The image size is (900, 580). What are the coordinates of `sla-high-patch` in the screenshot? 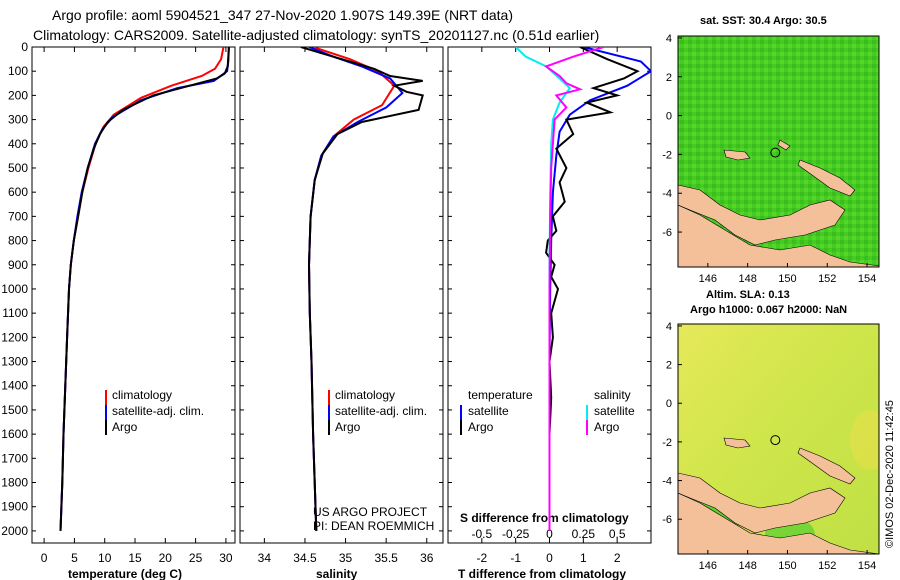 It's located at (864, 440).